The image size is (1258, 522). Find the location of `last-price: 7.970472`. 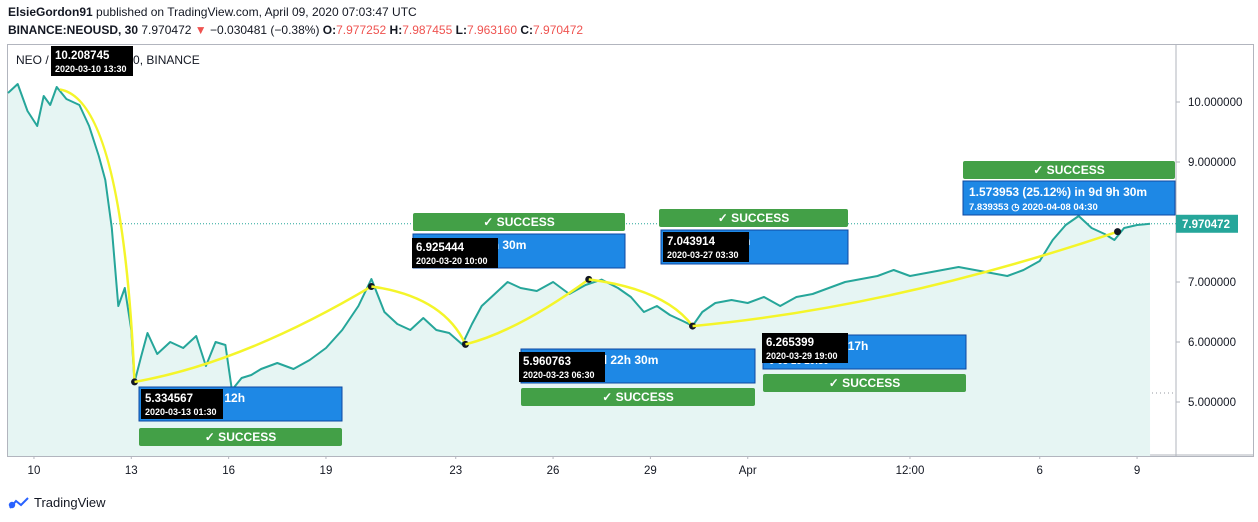

last-price: 7.970472 is located at coordinates (166, 30).